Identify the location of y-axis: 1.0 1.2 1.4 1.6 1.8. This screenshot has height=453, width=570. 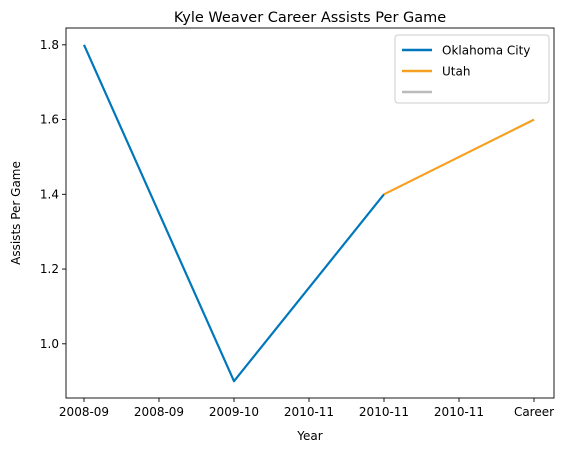
(53, 194).